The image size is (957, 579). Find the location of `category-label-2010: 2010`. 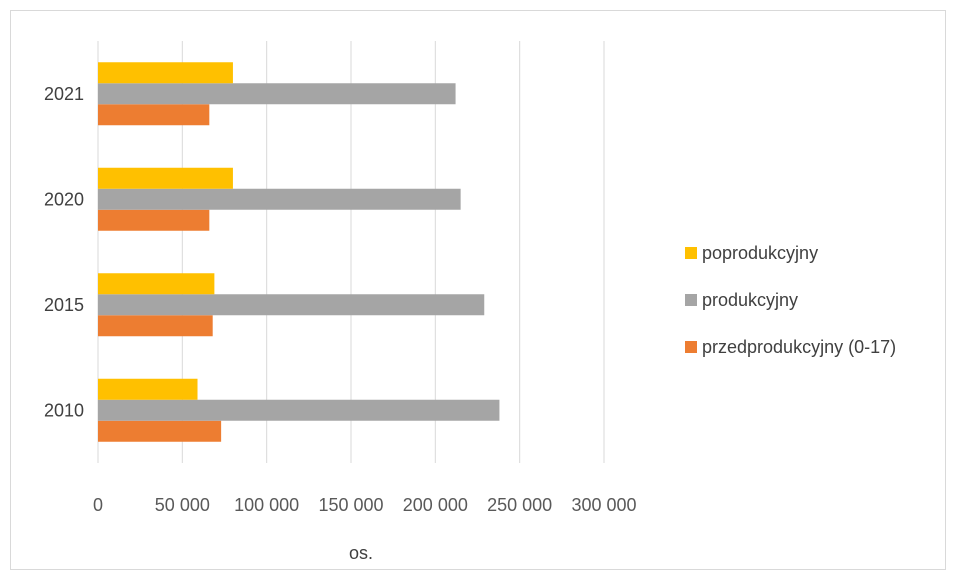

category-label-2010: 2010 is located at coordinates (64, 410).